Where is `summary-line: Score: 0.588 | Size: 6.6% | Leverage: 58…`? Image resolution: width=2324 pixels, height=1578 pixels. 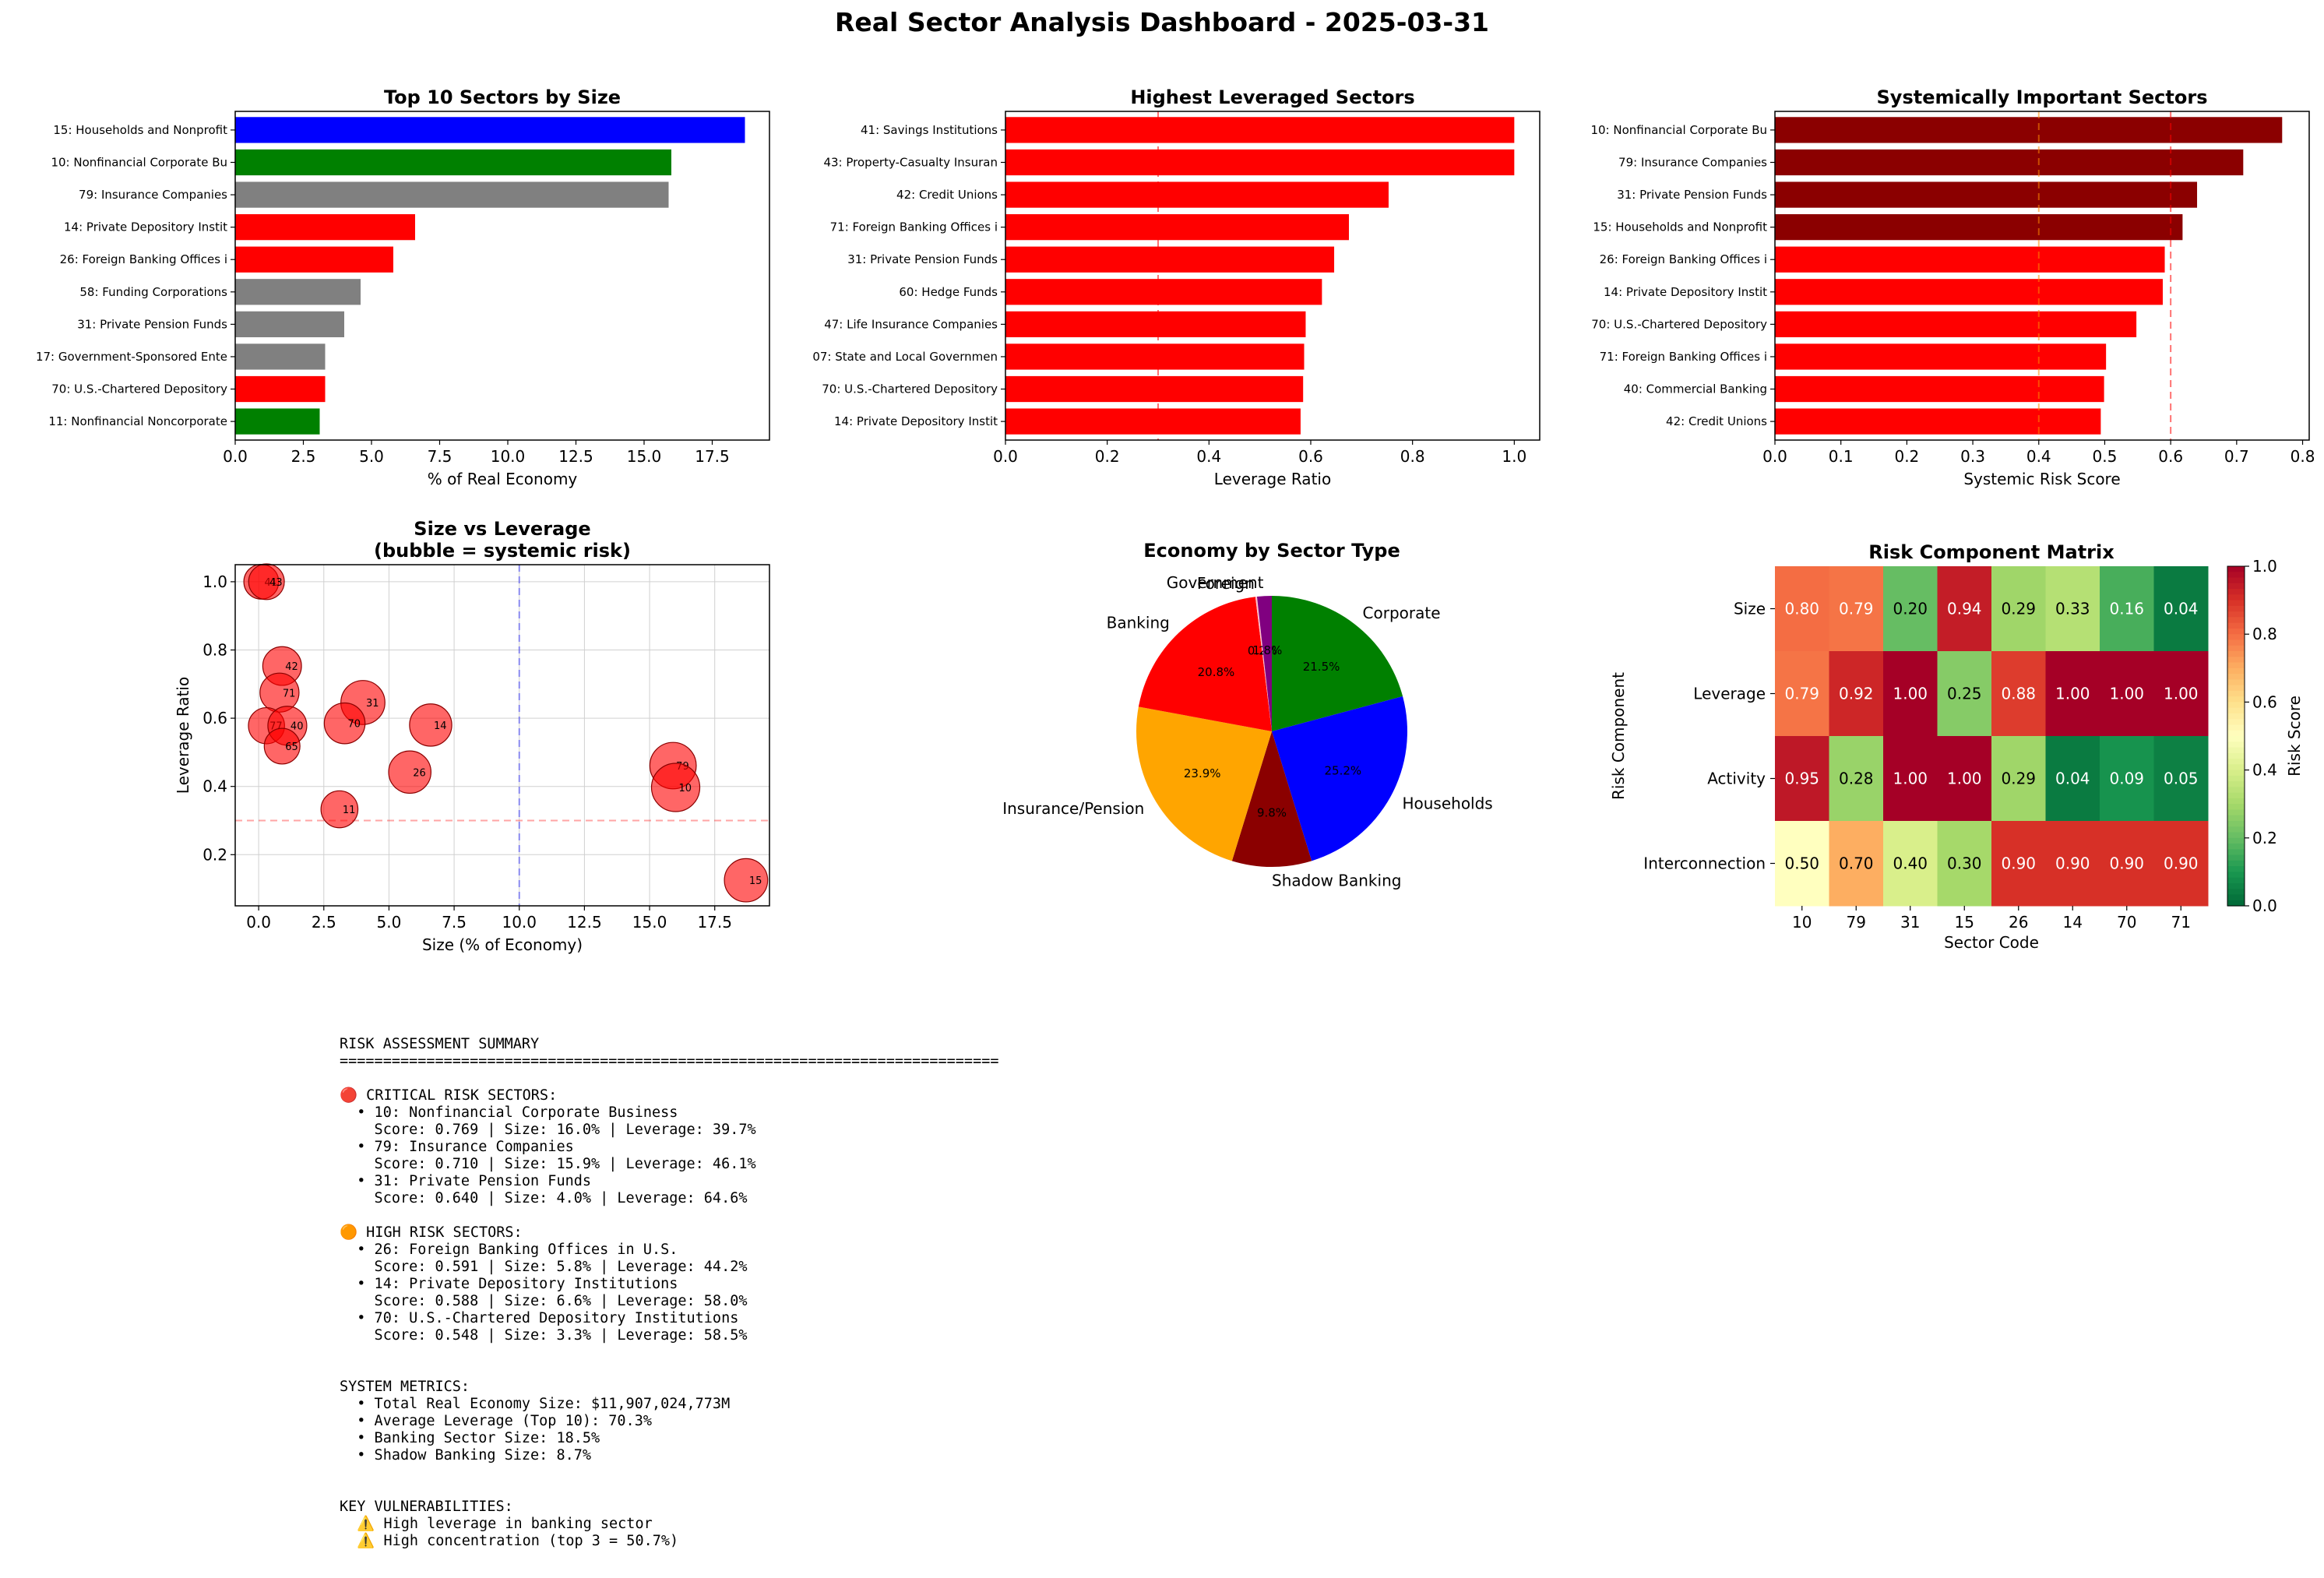
summary-line: Score: 0.588 | Size: 6.6% | Leverage: 58… is located at coordinates (544, 1301).